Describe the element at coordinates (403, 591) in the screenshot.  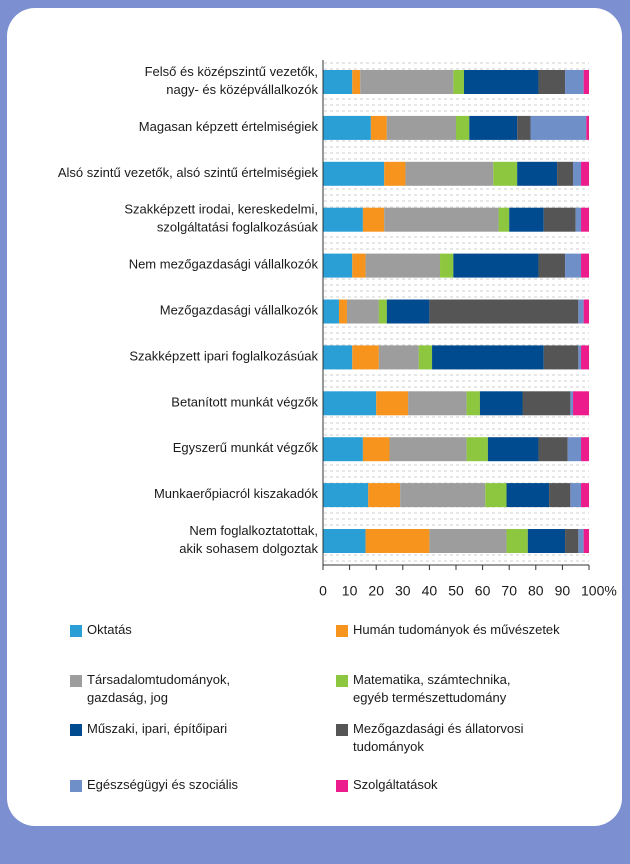
I see `x-tick-label: 30` at that location.